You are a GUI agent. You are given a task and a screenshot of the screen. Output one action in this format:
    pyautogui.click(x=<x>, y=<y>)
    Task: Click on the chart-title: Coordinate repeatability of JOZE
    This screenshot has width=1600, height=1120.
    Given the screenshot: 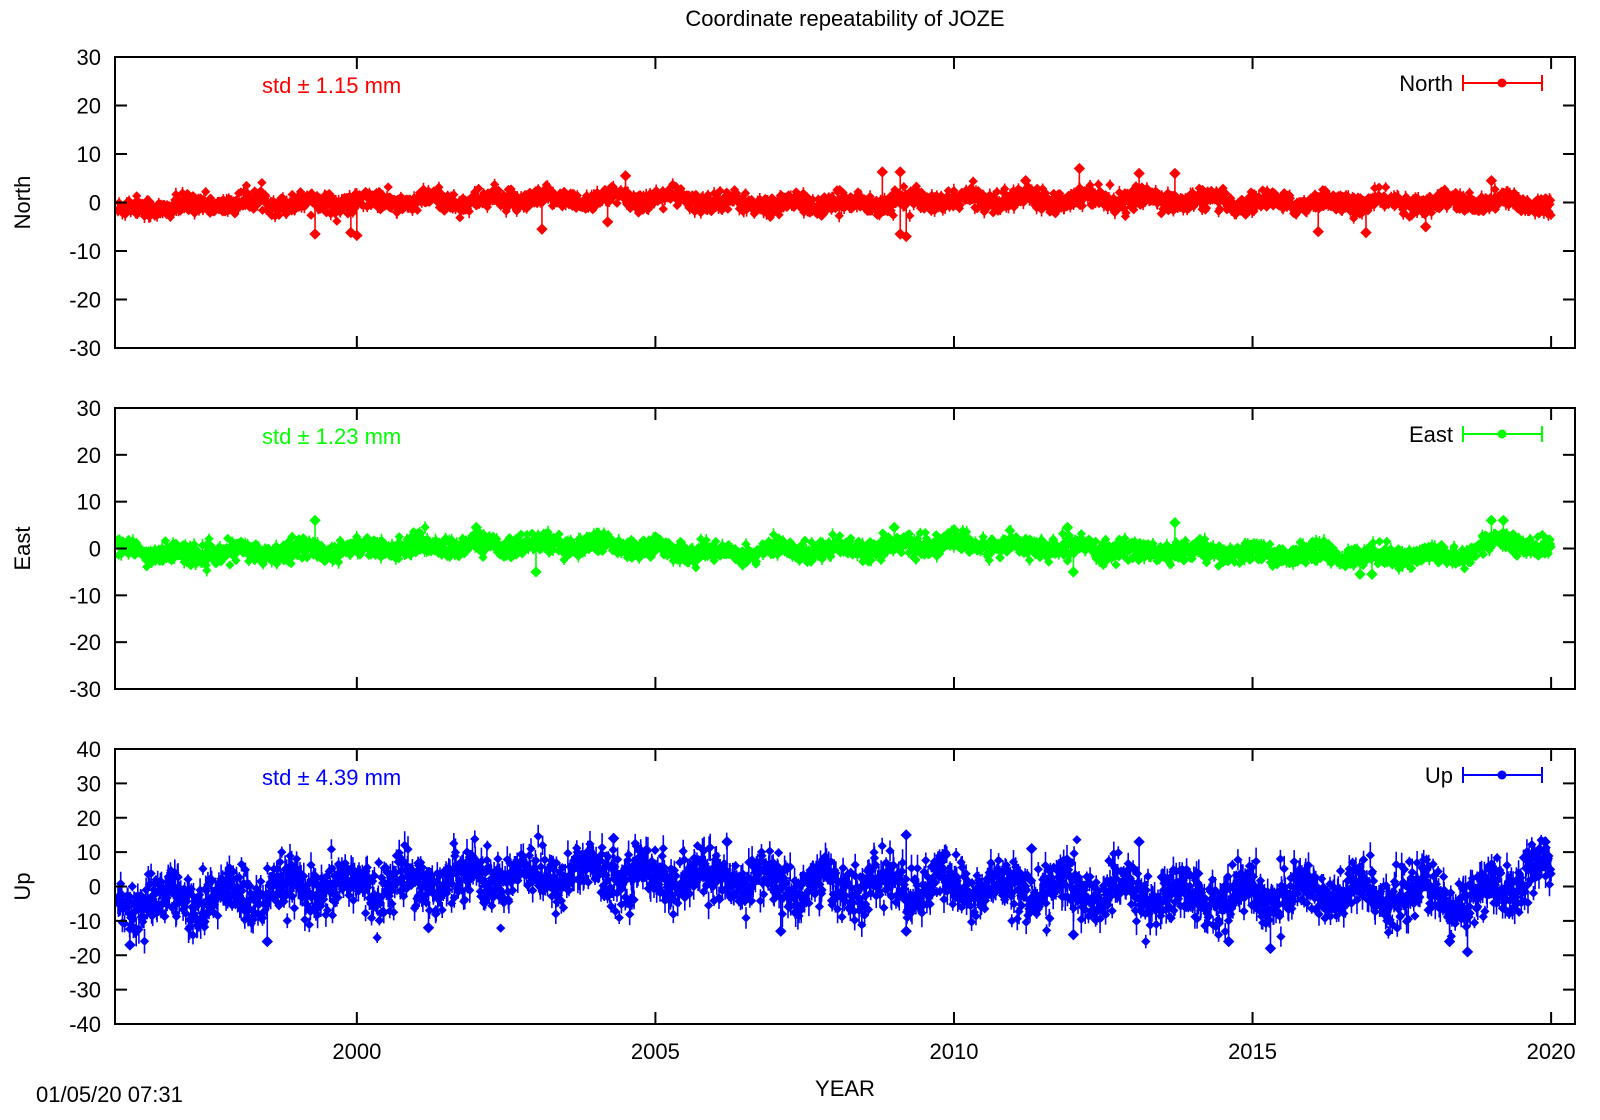 What is the action you would take?
    pyautogui.click(x=844, y=18)
    